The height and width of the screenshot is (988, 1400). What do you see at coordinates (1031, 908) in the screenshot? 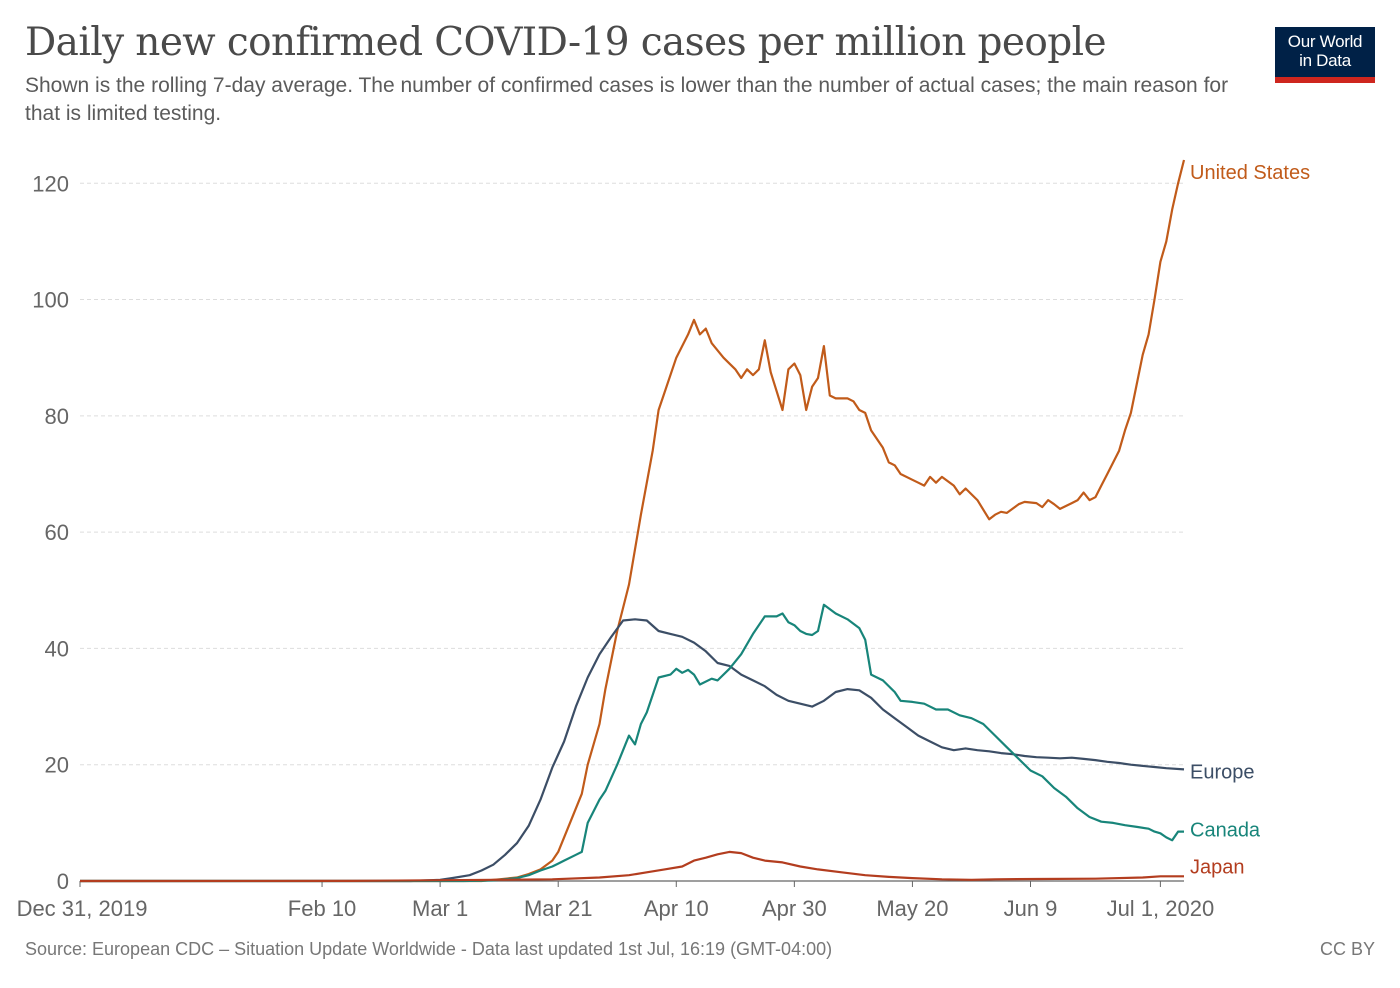
I see `x-tick-label-7: Jun 9` at bounding box center [1031, 908].